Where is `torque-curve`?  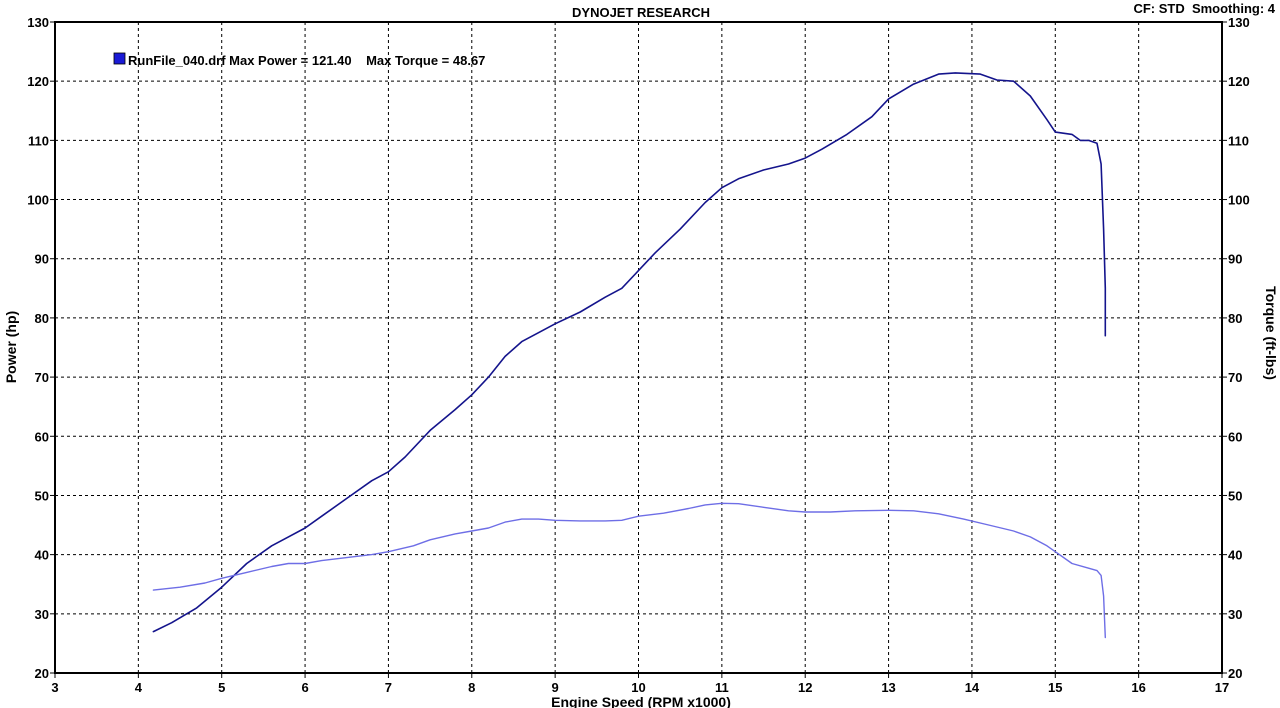
torque-curve is located at coordinates (629, 570).